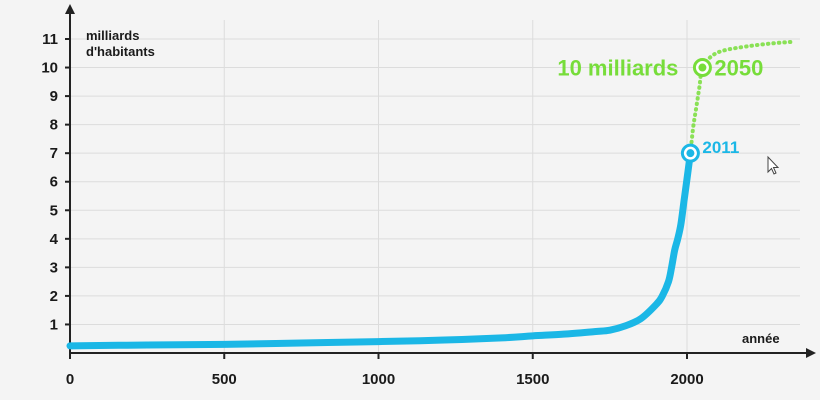 This screenshot has height=400, width=820. I want to click on x-tick-label: 1000, so click(378, 379).